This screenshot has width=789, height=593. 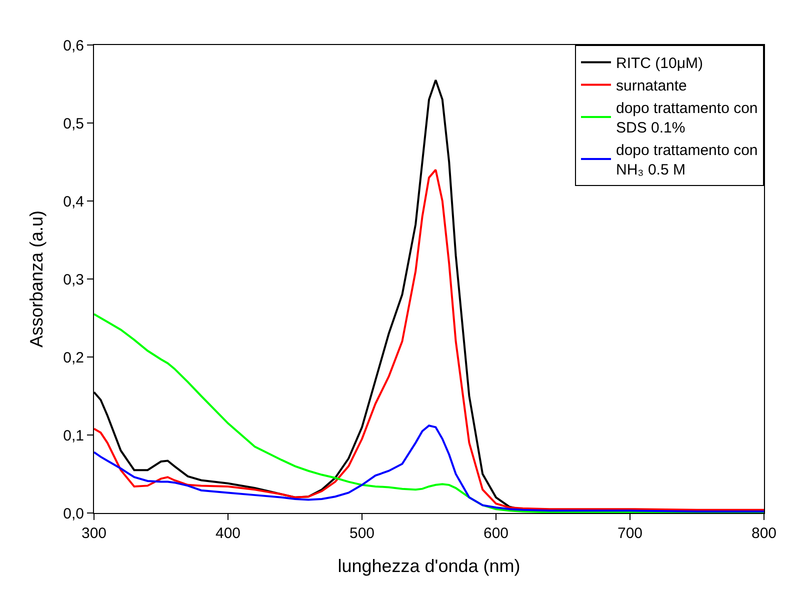 What do you see at coordinates (496, 533) in the screenshot?
I see `x-tick-label: 600` at bounding box center [496, 533].